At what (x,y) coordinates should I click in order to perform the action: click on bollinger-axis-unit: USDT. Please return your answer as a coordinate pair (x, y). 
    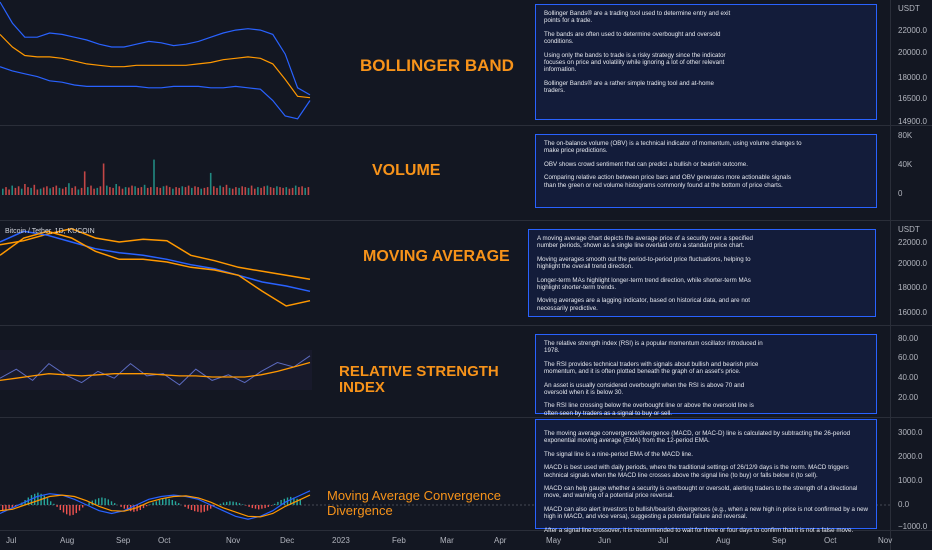
    Looking at the image, I should click on (909, 8).